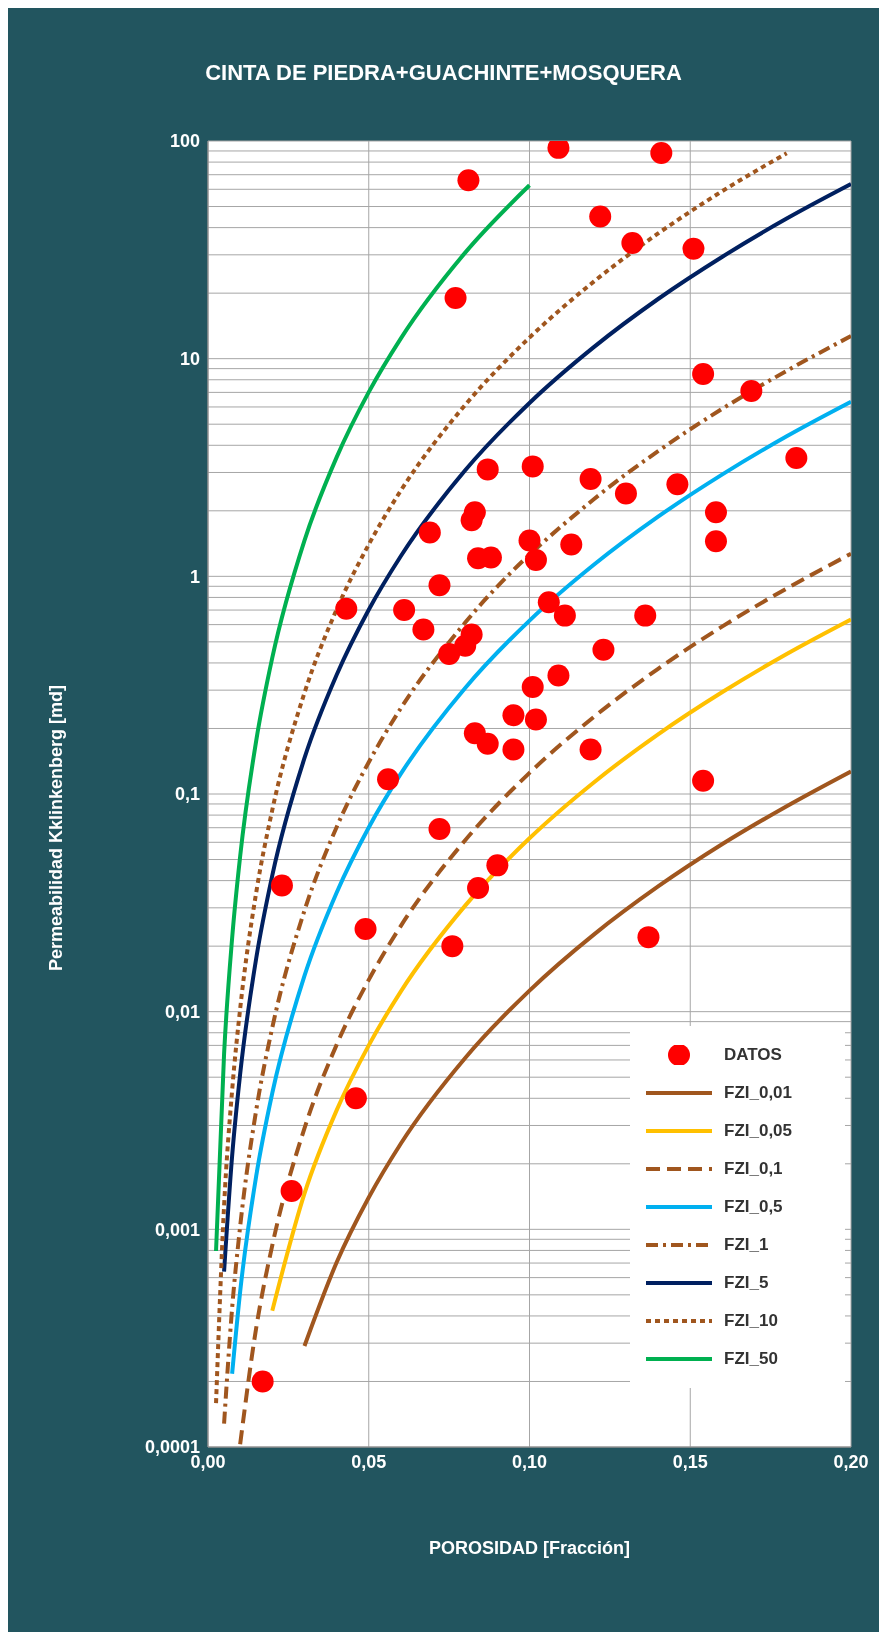 This screenshot has height=1640, width=887. What do you see at coordinates (187, 794) in the screenshot?
I see `y-tick-label: 0,1` at bounding box center [187, 794].